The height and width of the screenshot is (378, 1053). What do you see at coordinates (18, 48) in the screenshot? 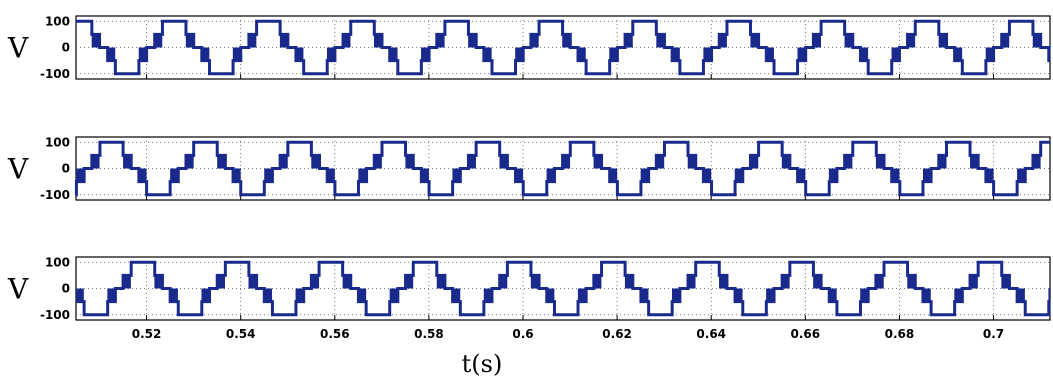
I see `y-axis-label: V` at bounding box center [18, 48].